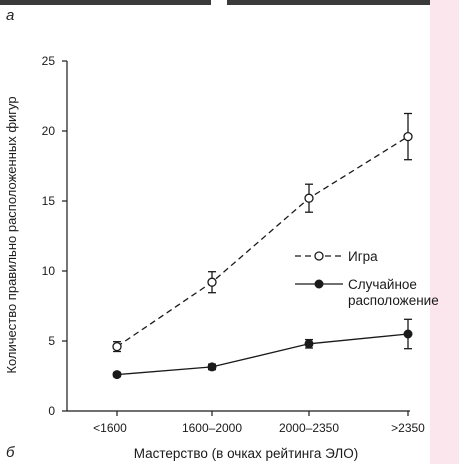 The height and width of the screenshot is (464, 459). Describe the element at coordinates (363, 256) in the screenshot. I see `legend-label-game: Игра` at that location.